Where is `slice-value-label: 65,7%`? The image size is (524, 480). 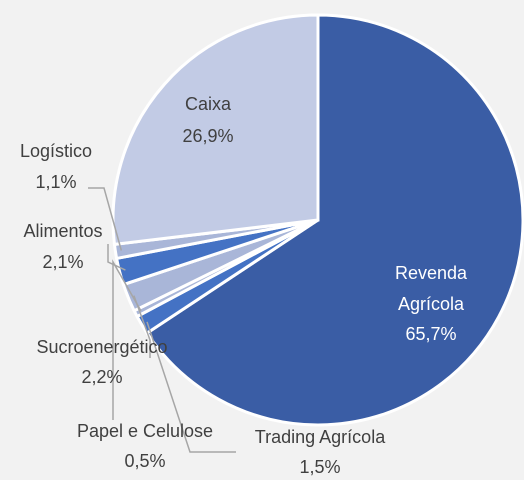 slice-value-label: 65,7% is located at coordinates (430, 334).